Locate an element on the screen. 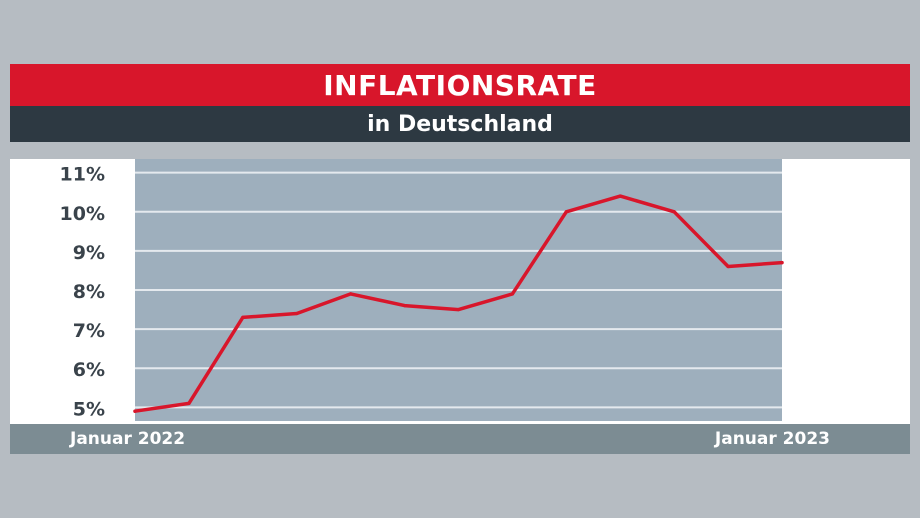  x-label-end: Januar 2023 is located at coordinates (772, 439).